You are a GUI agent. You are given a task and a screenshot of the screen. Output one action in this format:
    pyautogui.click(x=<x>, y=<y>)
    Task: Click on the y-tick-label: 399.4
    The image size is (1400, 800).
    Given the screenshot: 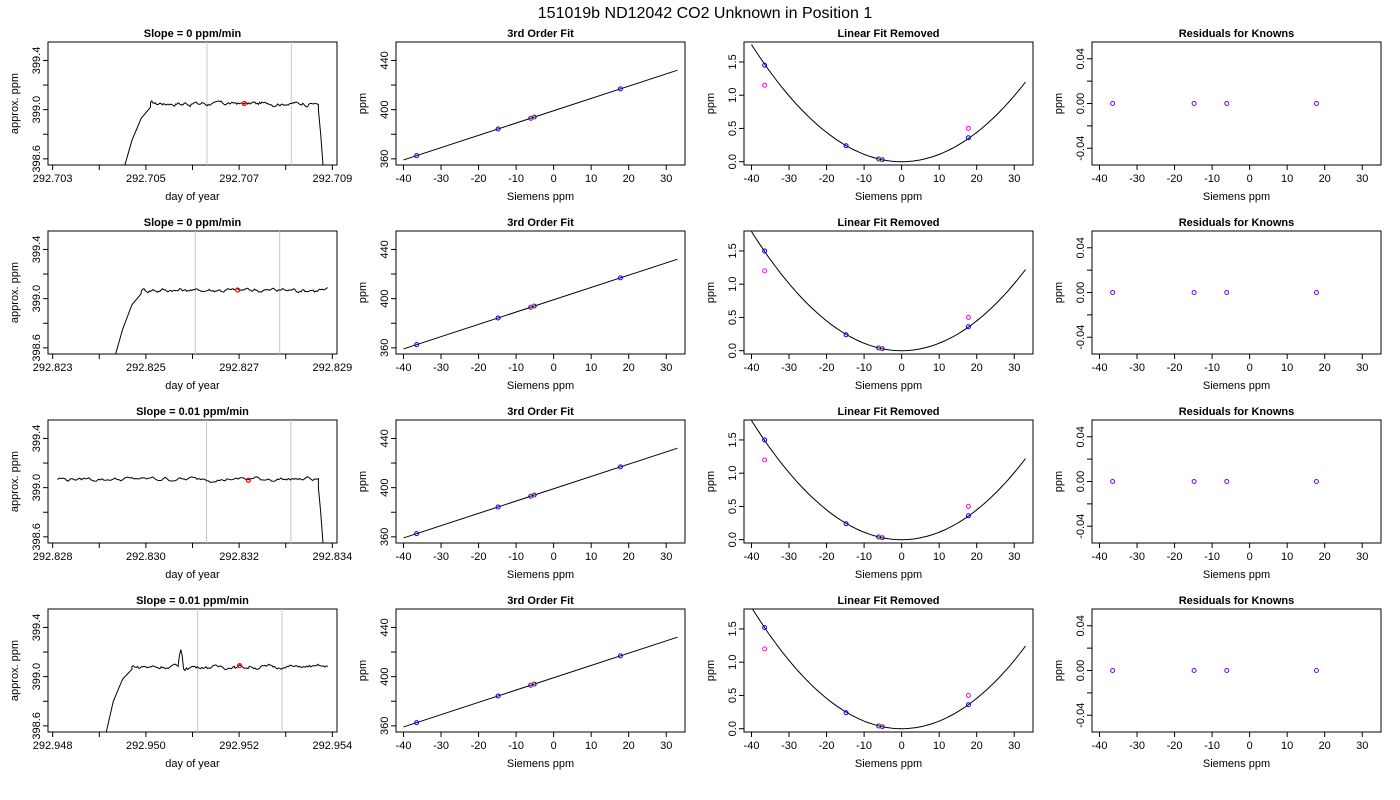 What is the action you would take?
    pyautogui.click(x=37, y=250)
    